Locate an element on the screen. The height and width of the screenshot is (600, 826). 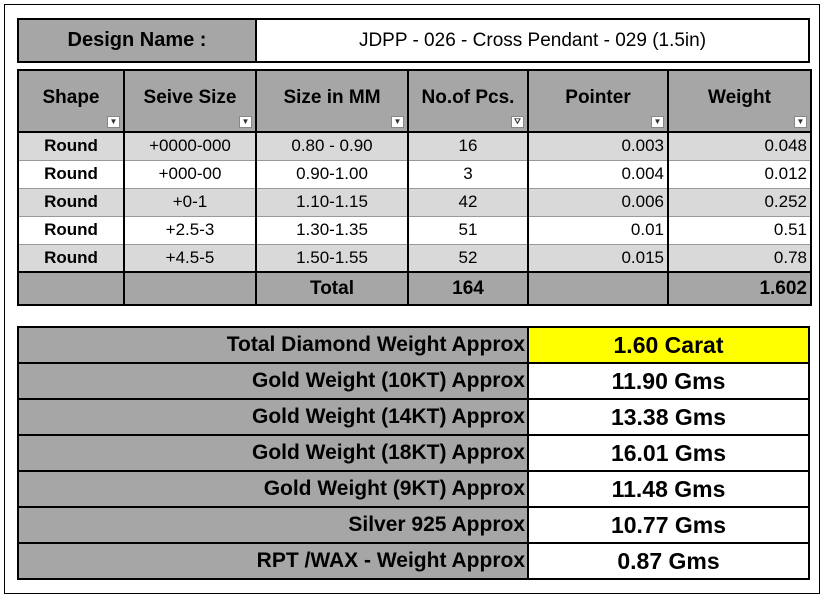
cell-sieve: +0-1 is located at coordinates (190, 202).